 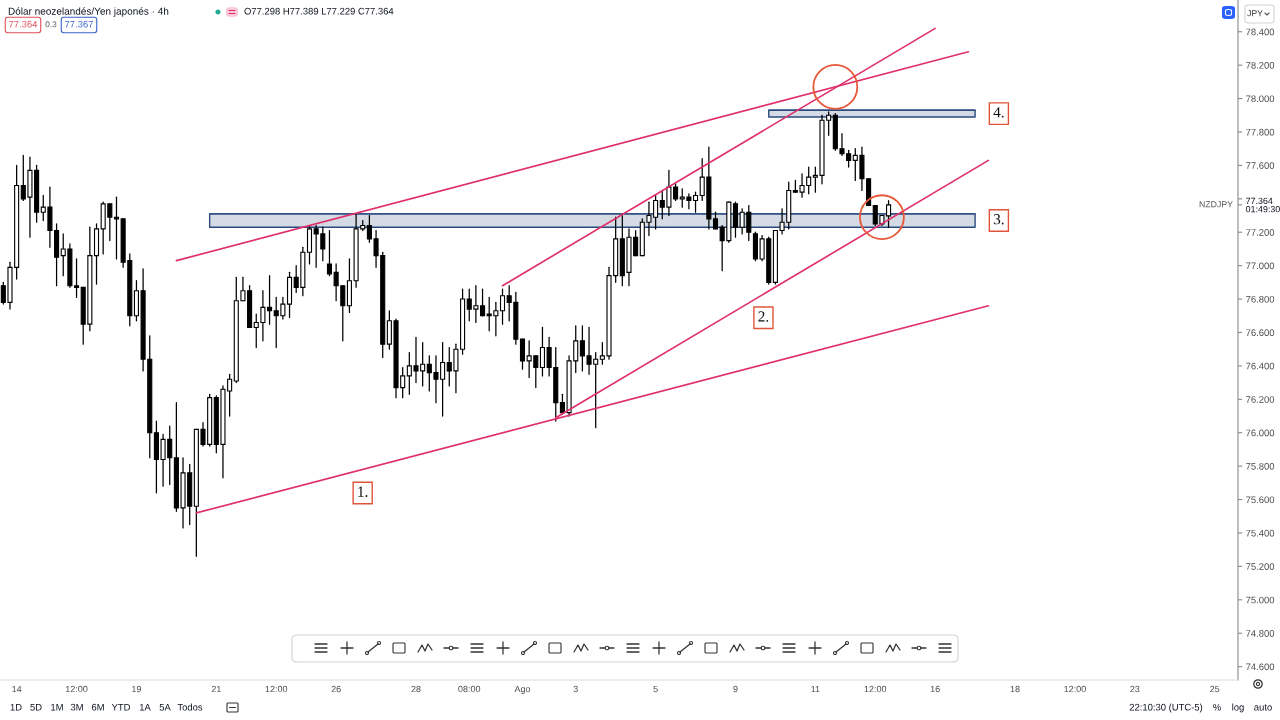 I want to click on y-tick-label: 77.200, so click(x=1260, y=232).